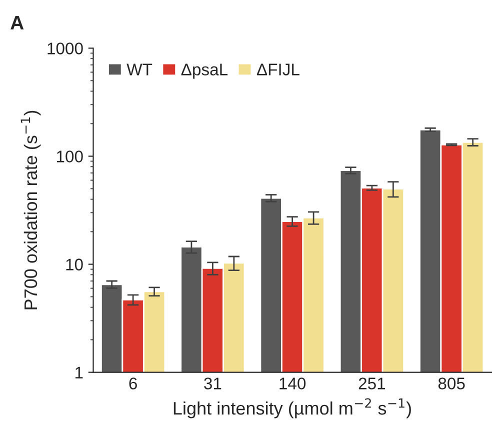 This screenshot has height=438, width=504. What do you see at coordinates (278, 70) in the screenshot?
I see `legend-label: ΔFIJL` at bounding box center [278, 70].